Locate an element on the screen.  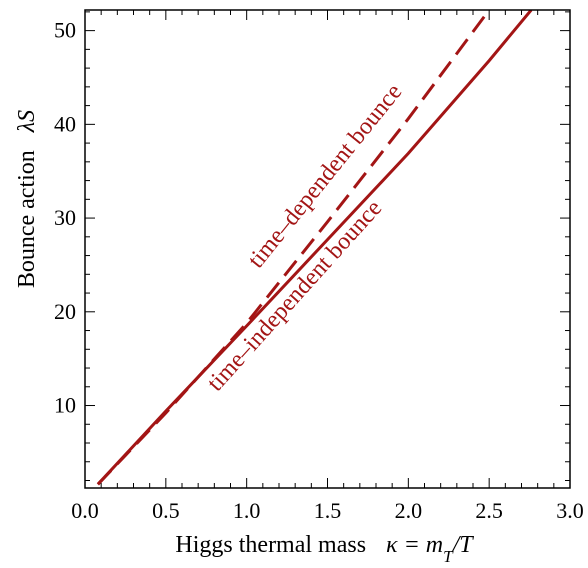
y-tick-label: 30 is located at coordinates (65, 217).